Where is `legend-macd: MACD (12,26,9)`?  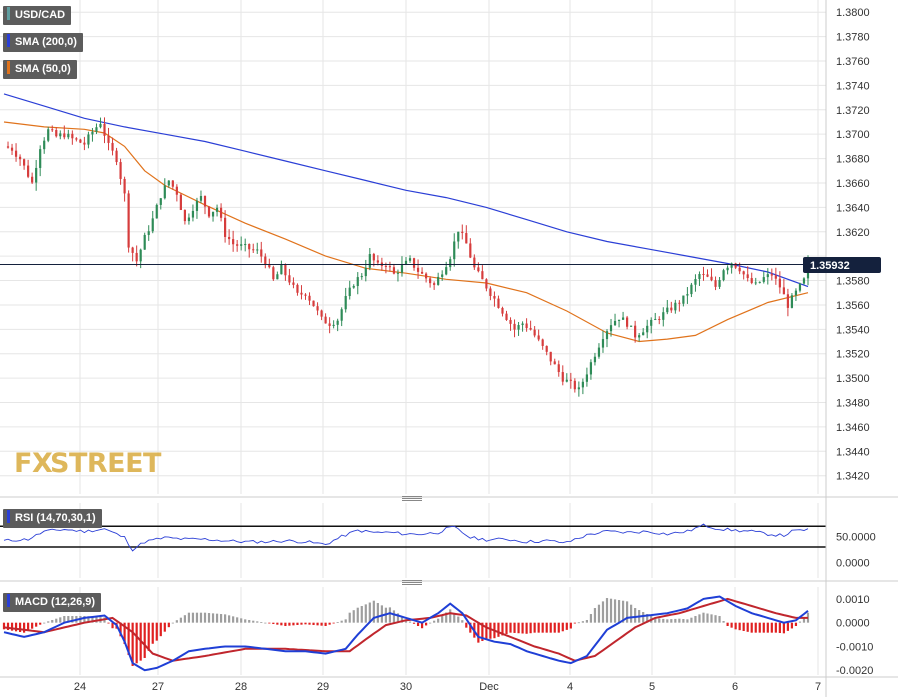
legend-macd: MACD (12,26,9) is located at coordinates (52, 602).